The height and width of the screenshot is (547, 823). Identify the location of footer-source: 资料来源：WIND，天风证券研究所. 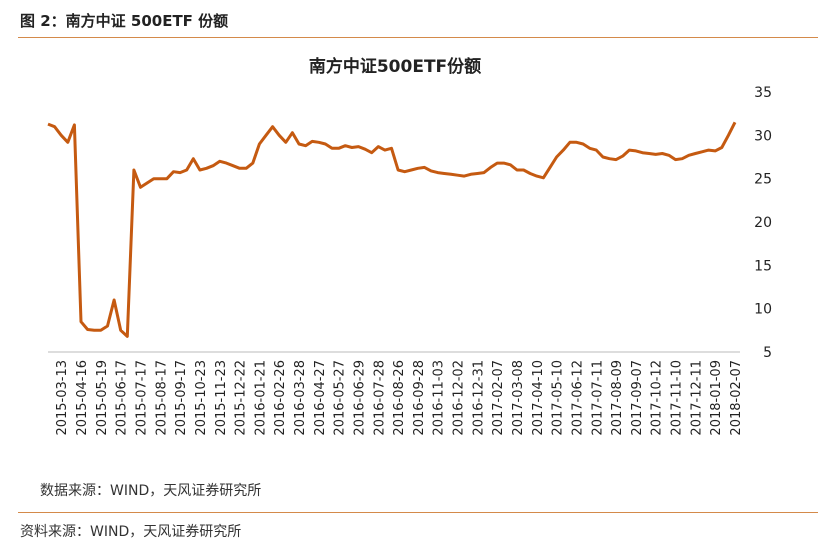
(131, 532).